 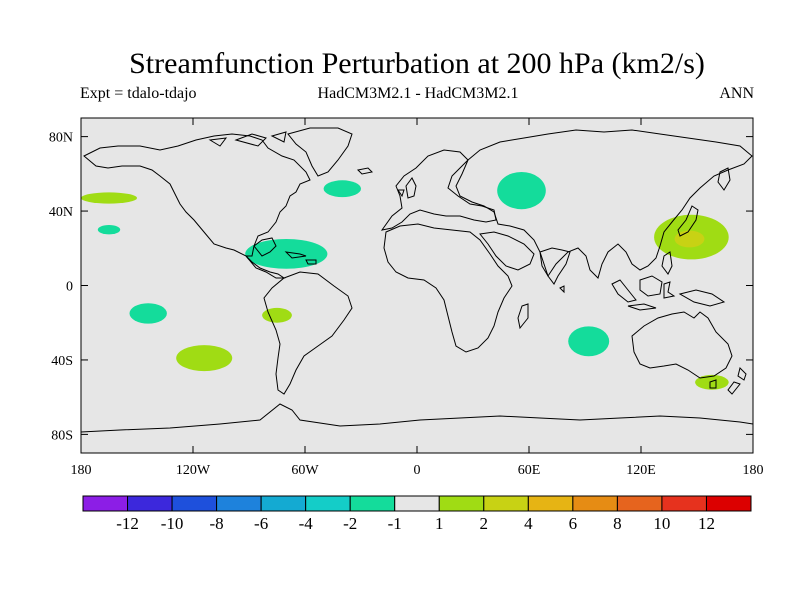 What do you see at coordinates (247, 139) in the screenshot?
I see `coastline-arctic-islands` at bounding box center [247, 139].